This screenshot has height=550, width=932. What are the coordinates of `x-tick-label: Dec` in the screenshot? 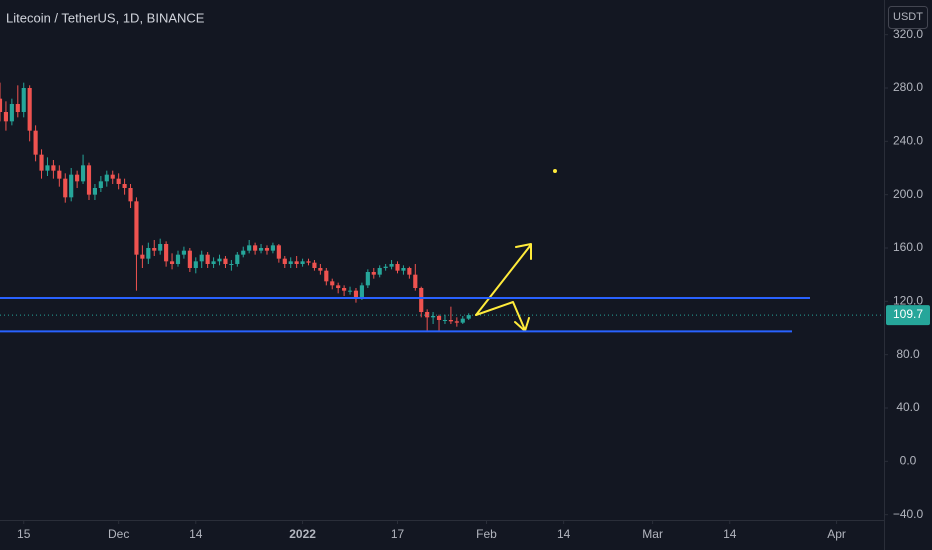 It's located at (118, 534).